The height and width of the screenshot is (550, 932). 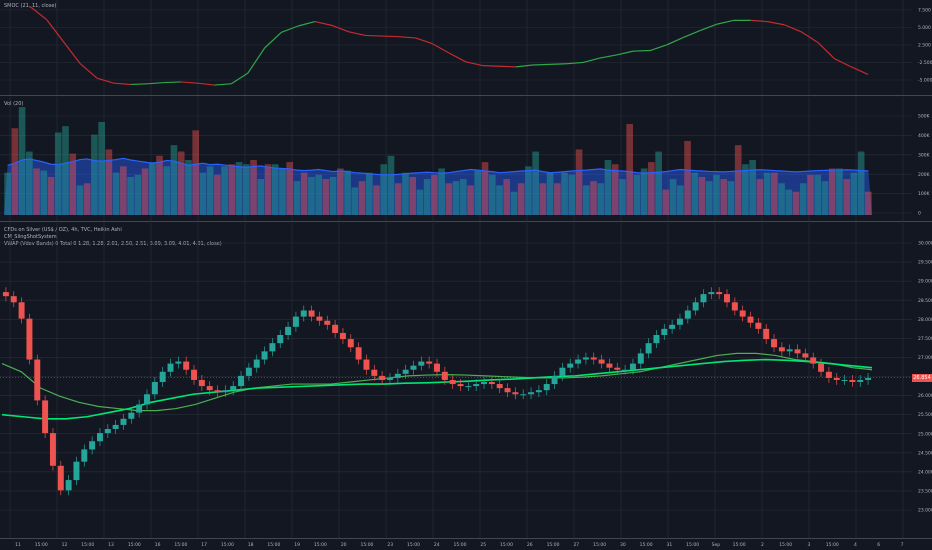 I want to click on volume-tick-label: 100K, so click(x=924, y=194).